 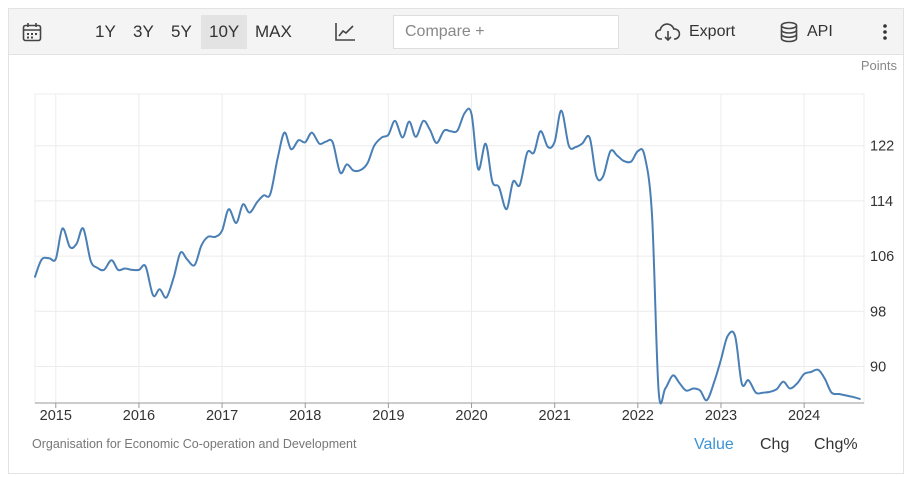 What do you see at coordinates (721, 416) in the screenshot?
I see `x-tick-label: 2023` at bounding box center [721, 416].